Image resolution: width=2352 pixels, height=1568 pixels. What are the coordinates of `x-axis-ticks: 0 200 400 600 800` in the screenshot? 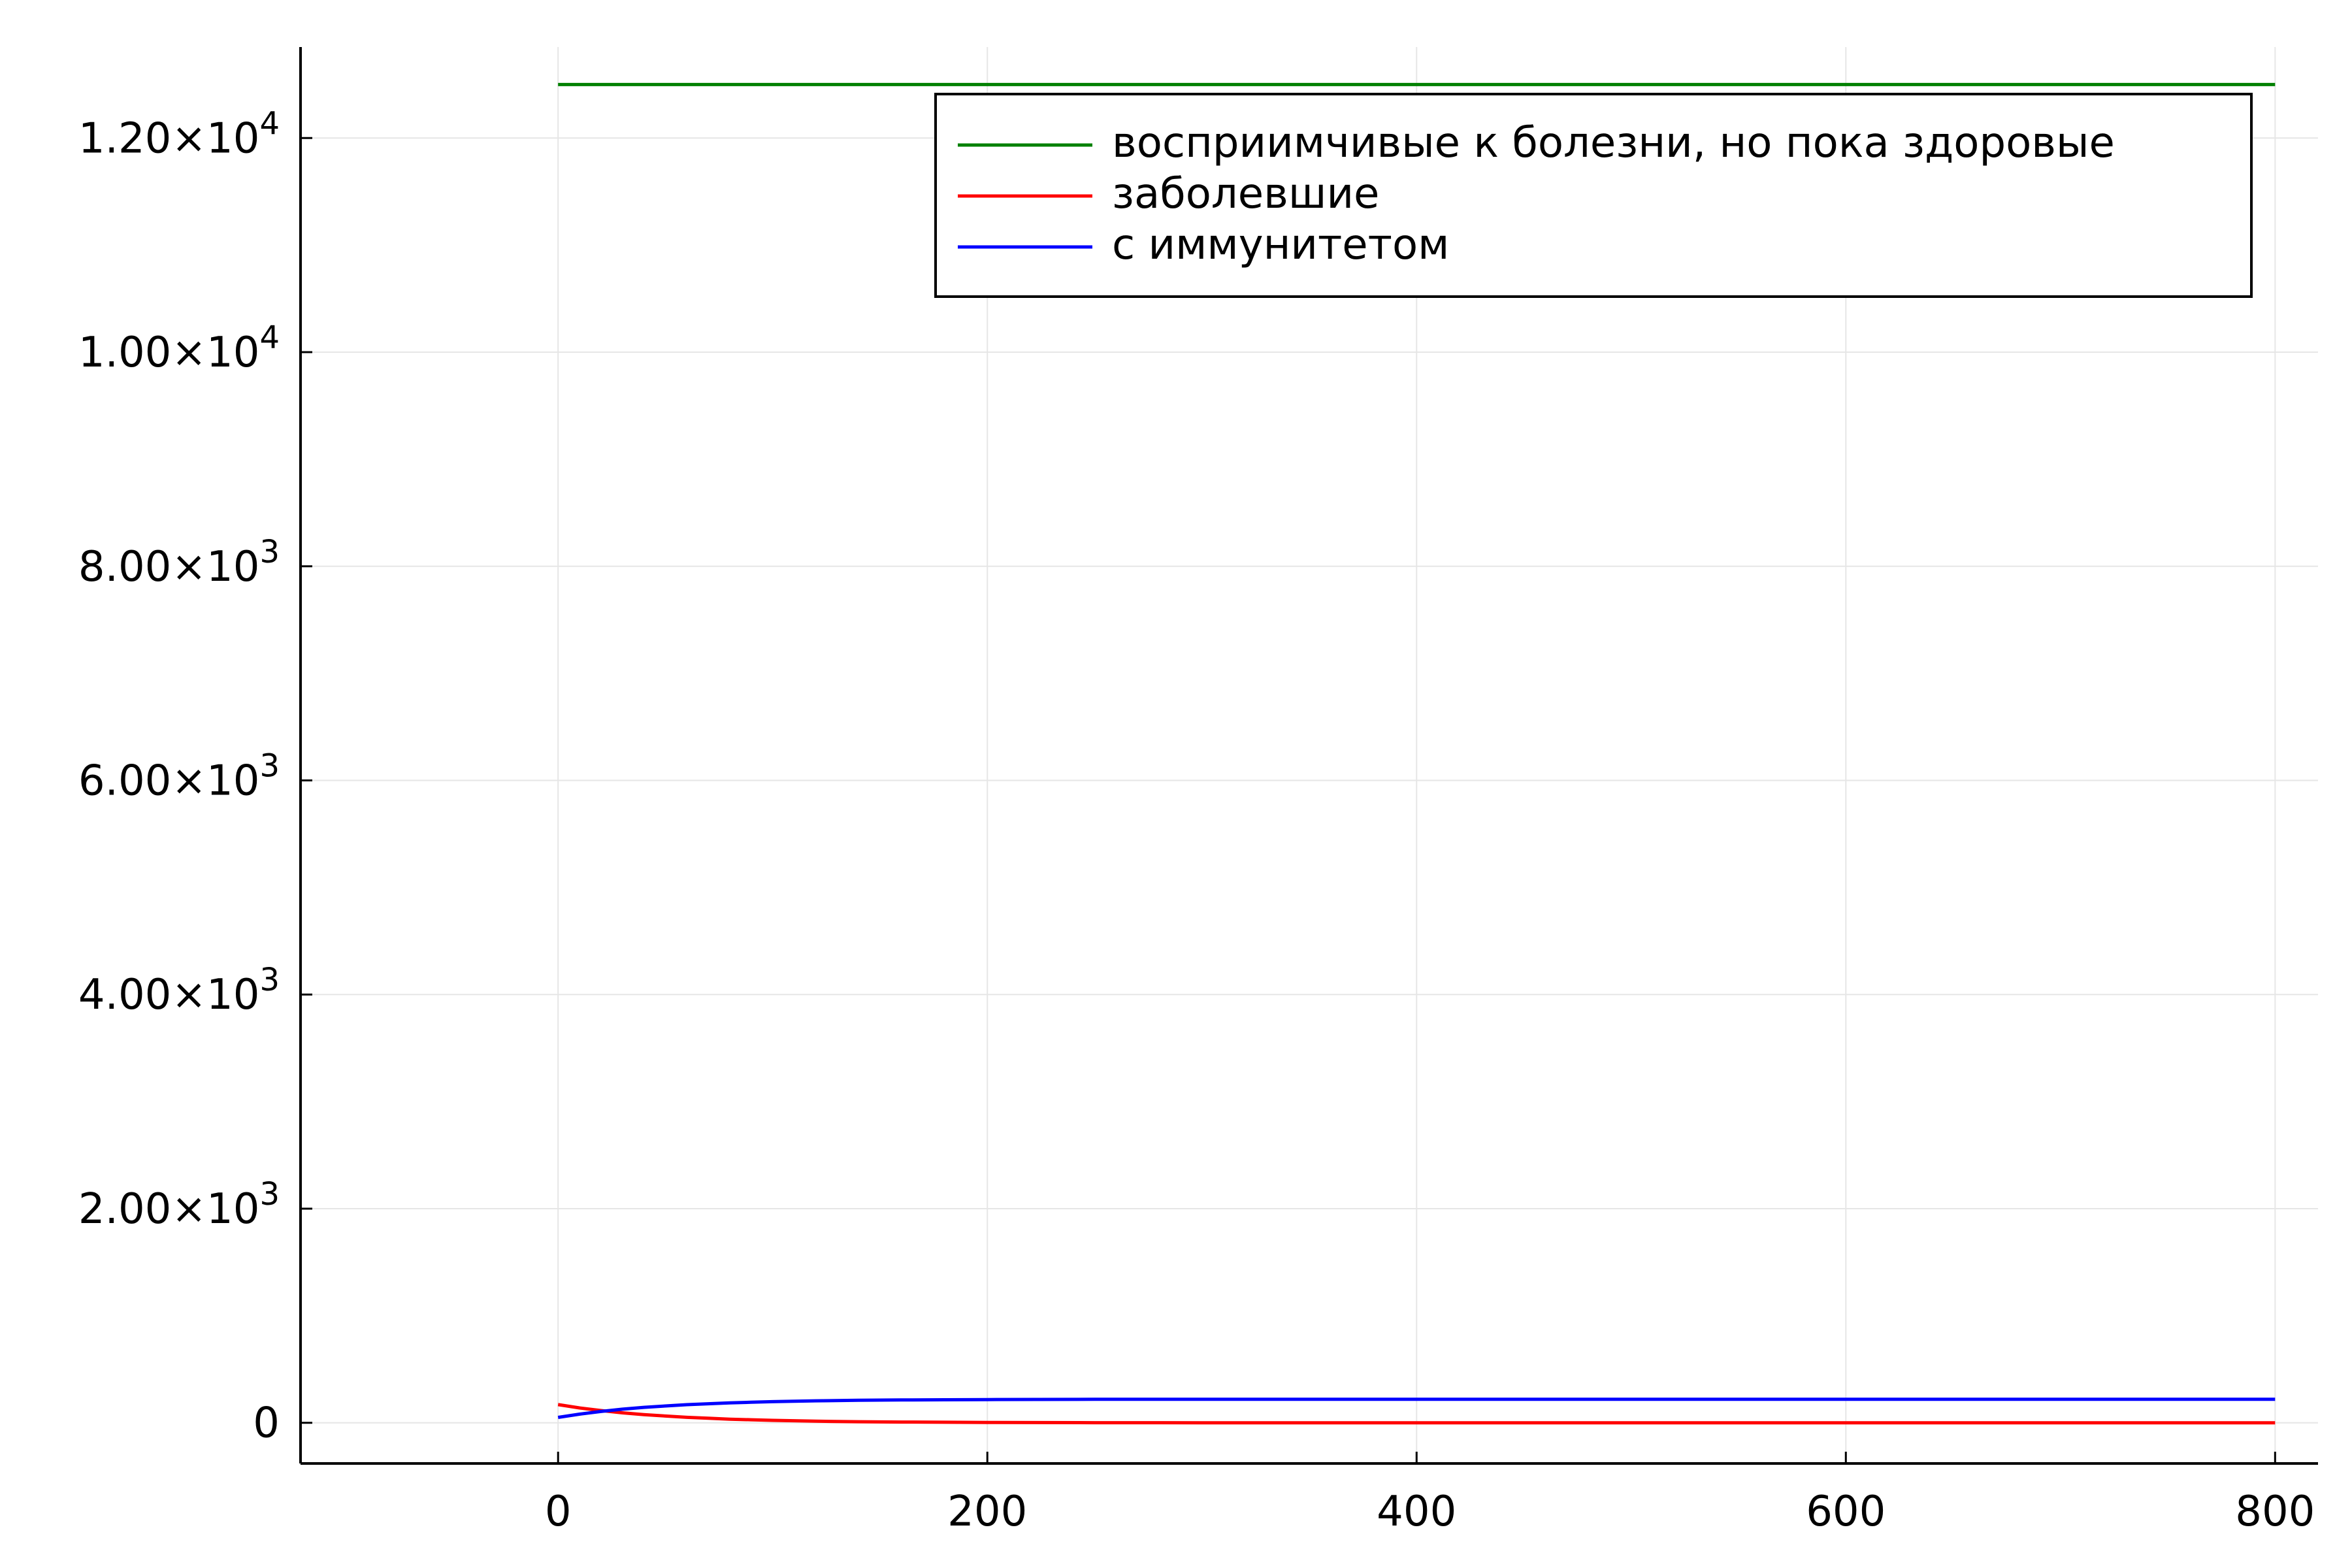 It's located at (1430, 1494).